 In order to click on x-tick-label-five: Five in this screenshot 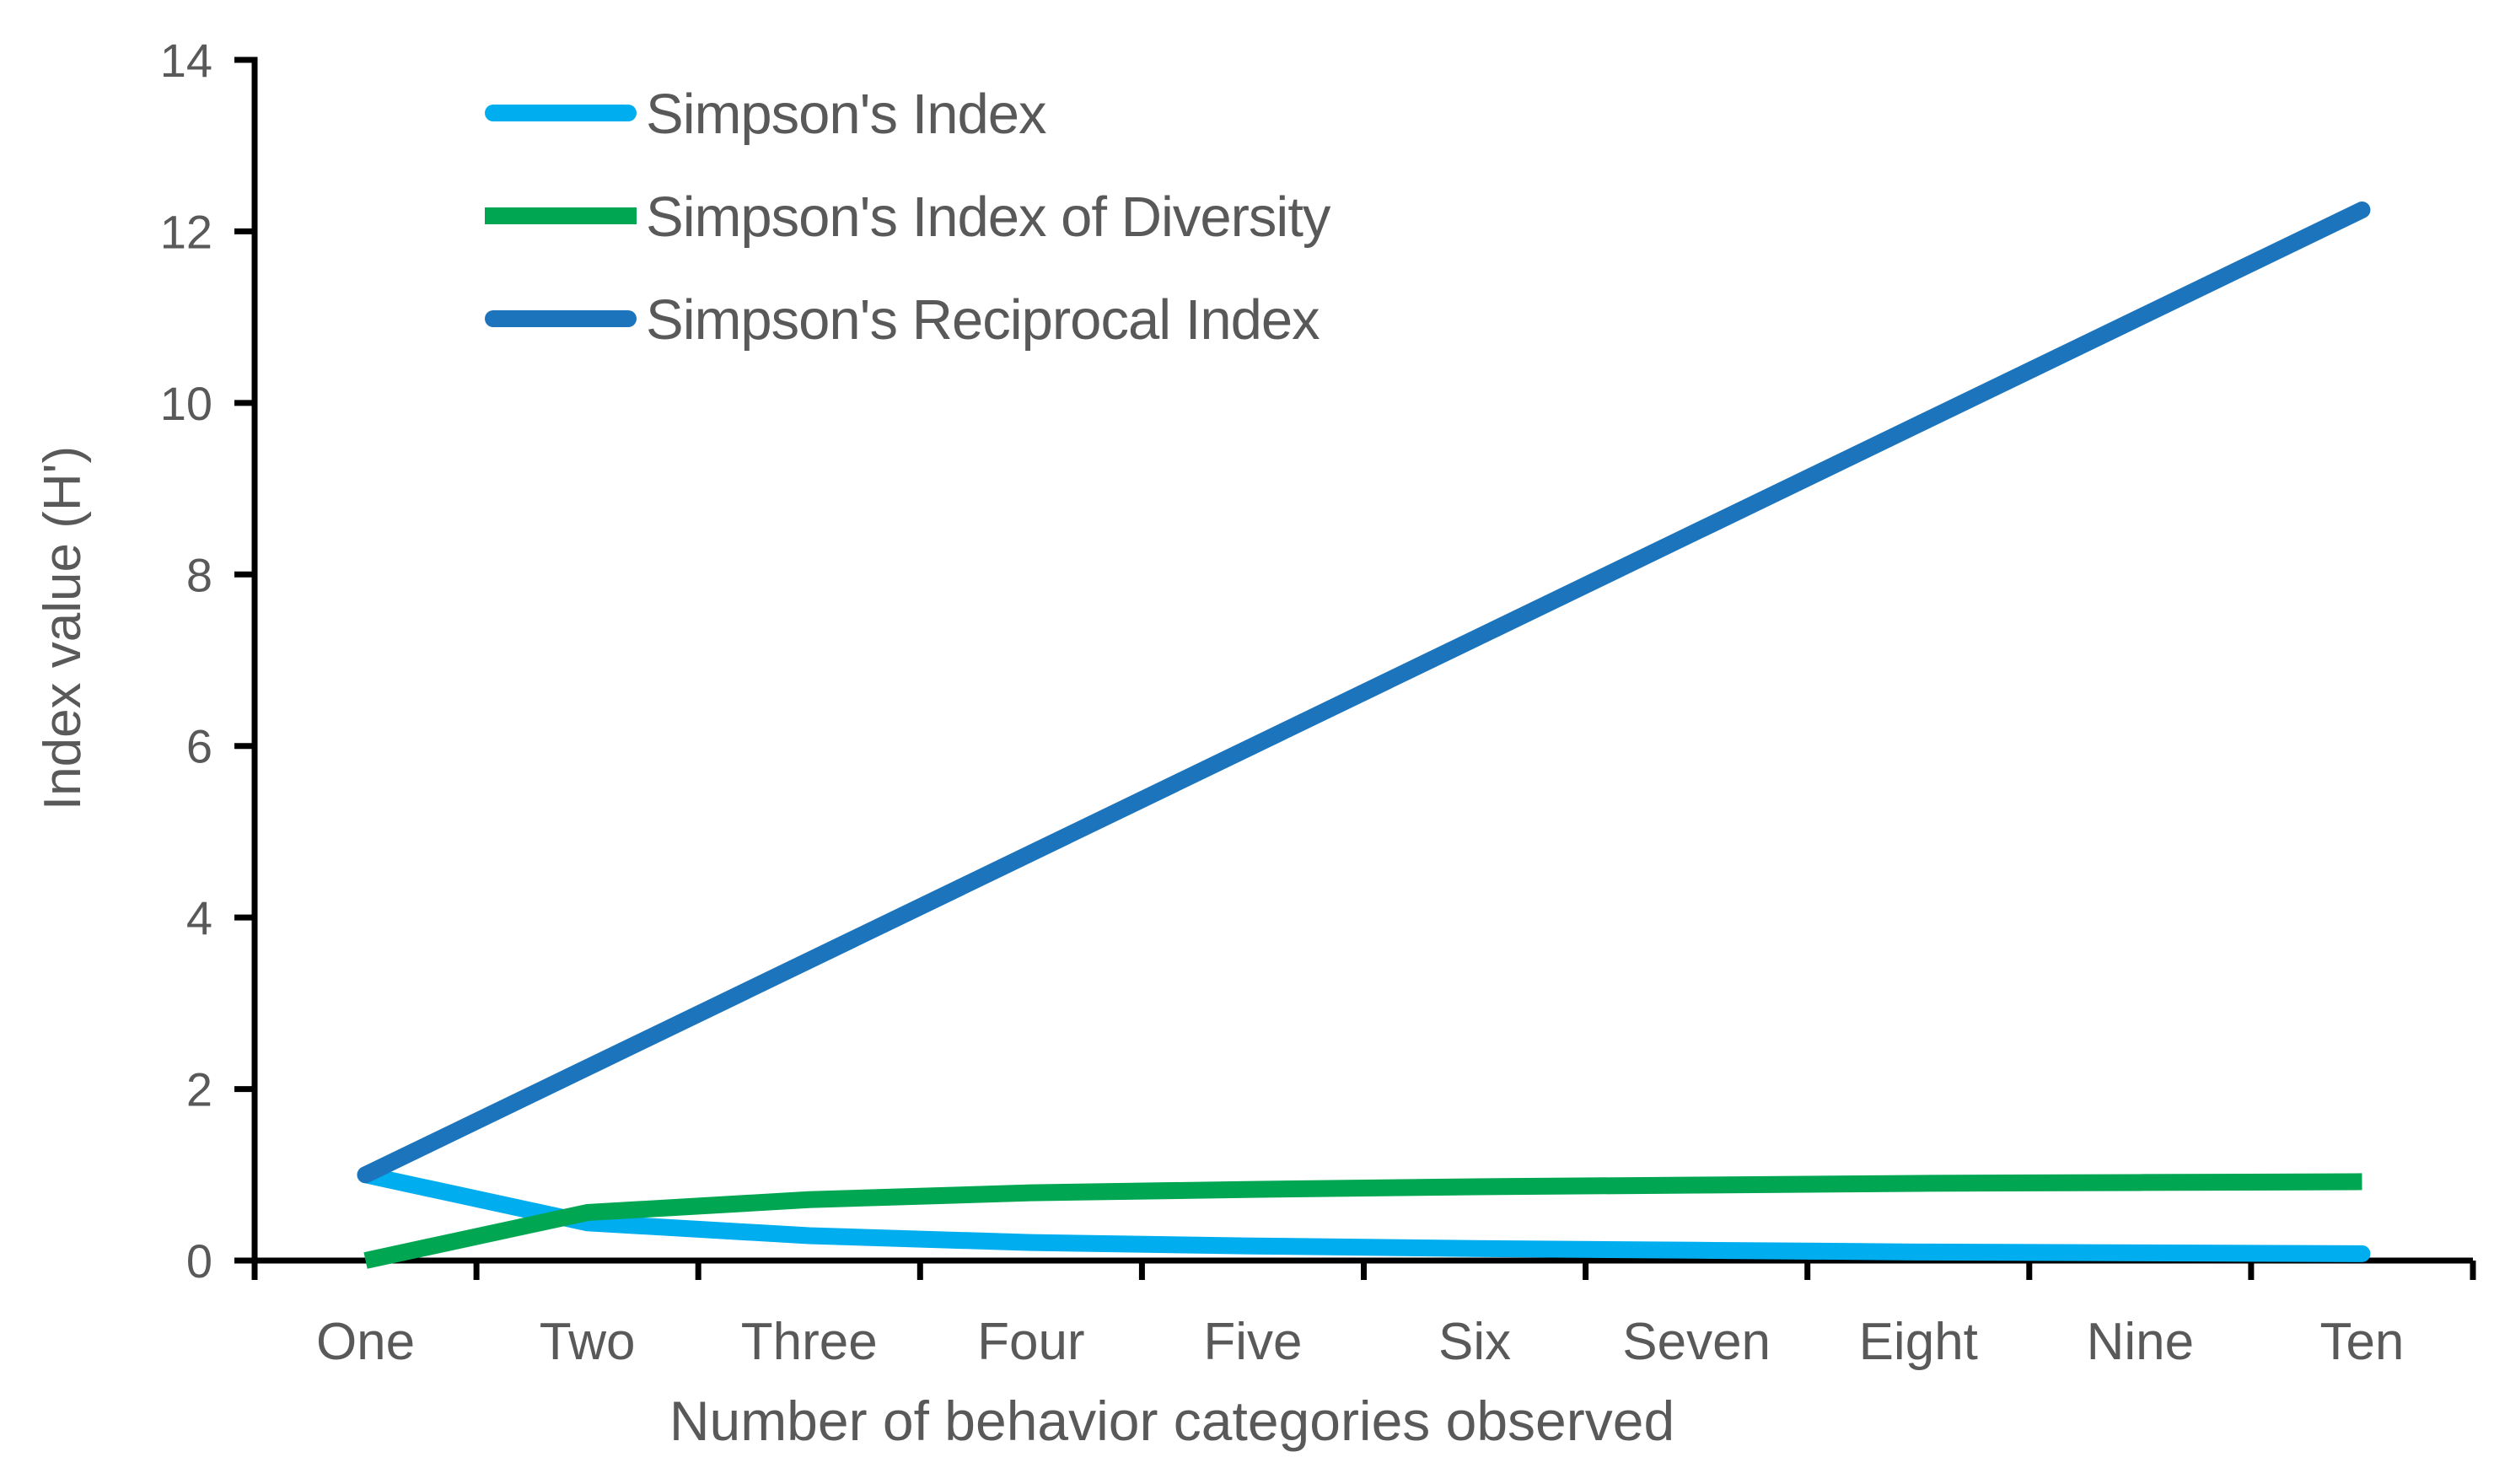, I will do `click(1253, 1342)`.